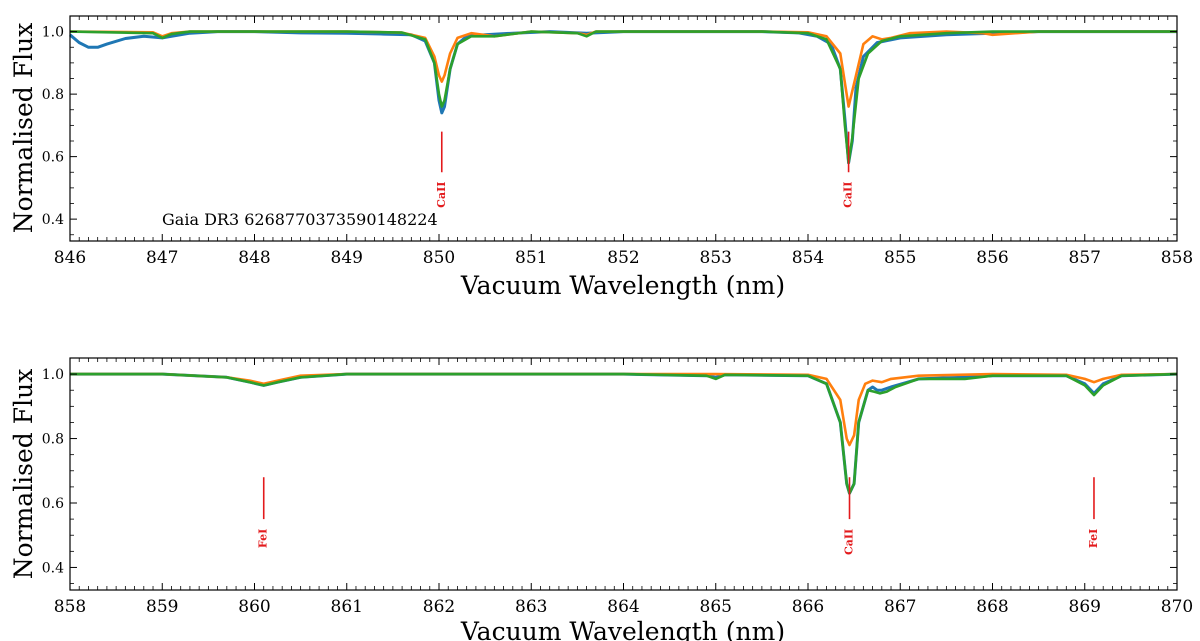 Image resolution: width=1200 pixels, height=641 pixels. Describe the element at coordinates (849, 542) in the screenshot. I see `bottom-marker-label-caii-1: CaII` at that location.